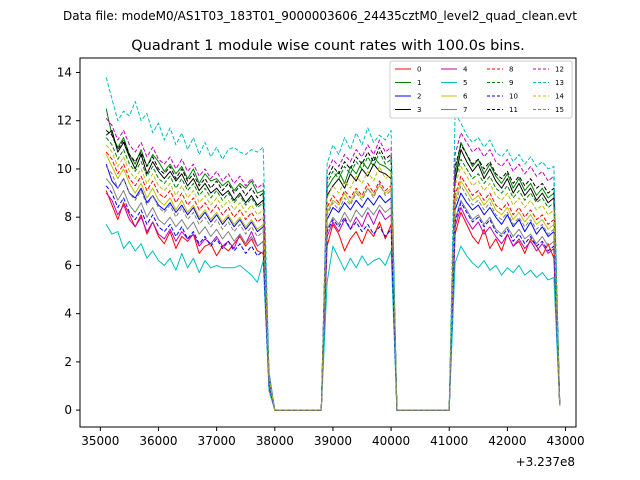 This screenshot has width=640, height=480. I want to click on x-tick-label-37000: 37000, so click(217, 441).